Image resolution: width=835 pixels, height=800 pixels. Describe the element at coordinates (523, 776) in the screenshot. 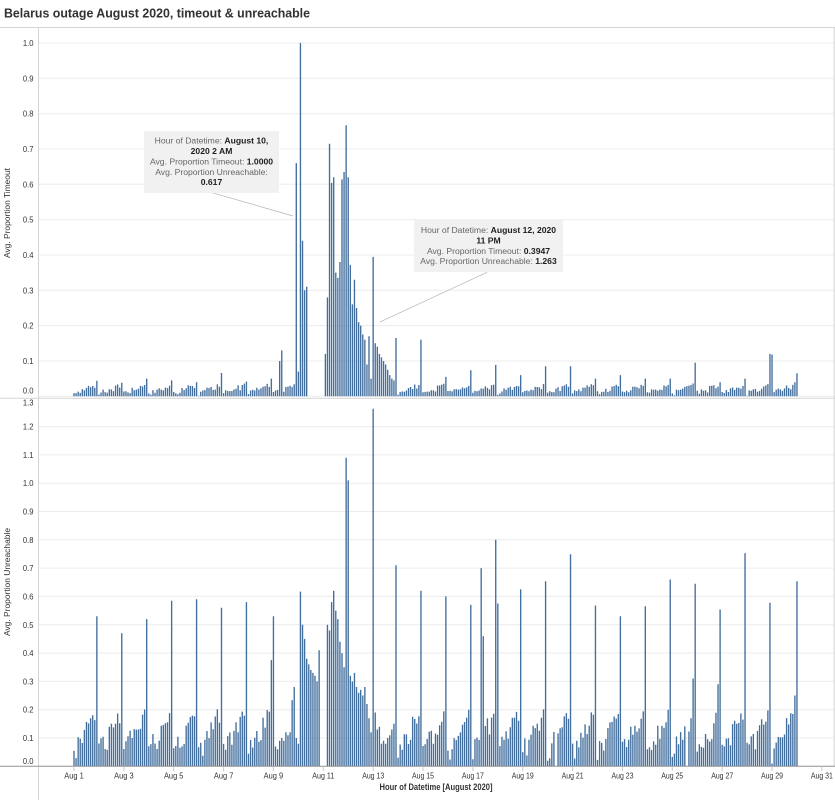

I see `svg-text: Aug 19` at that location.